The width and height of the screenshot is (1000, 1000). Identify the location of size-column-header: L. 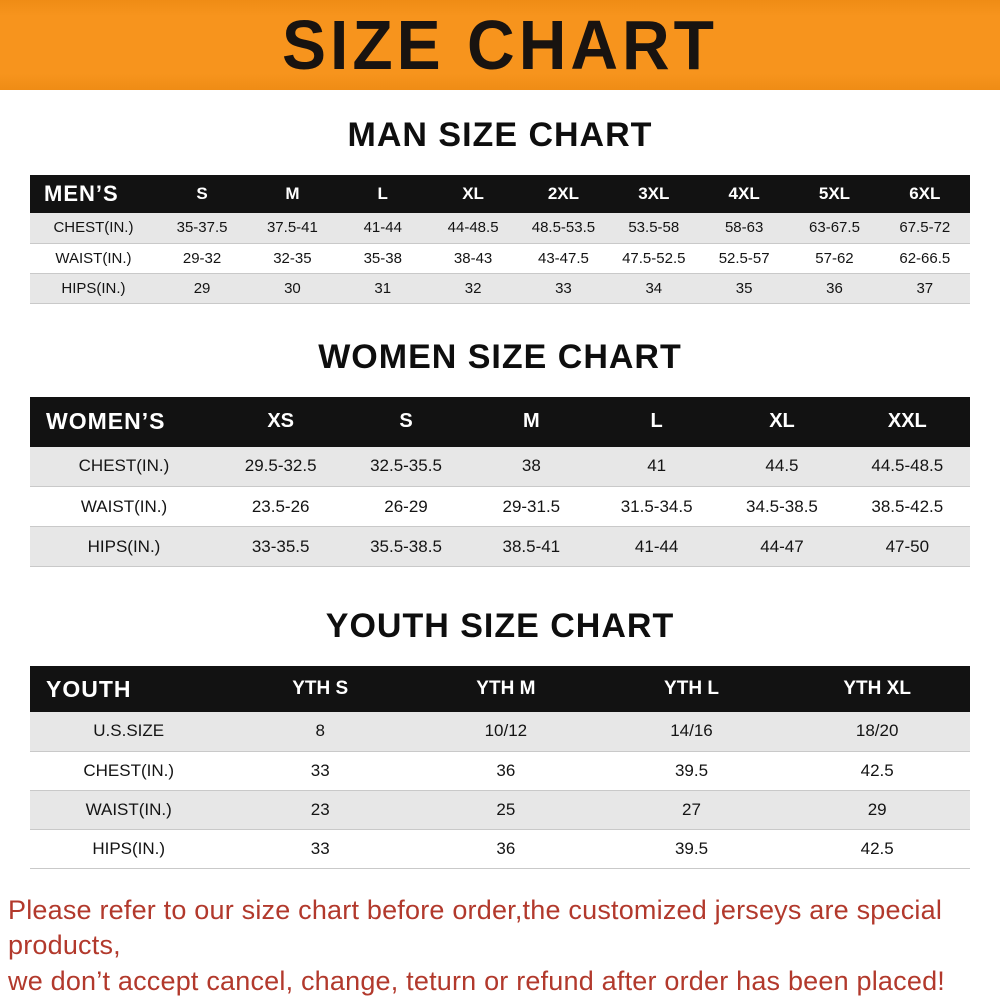
(382, 194).